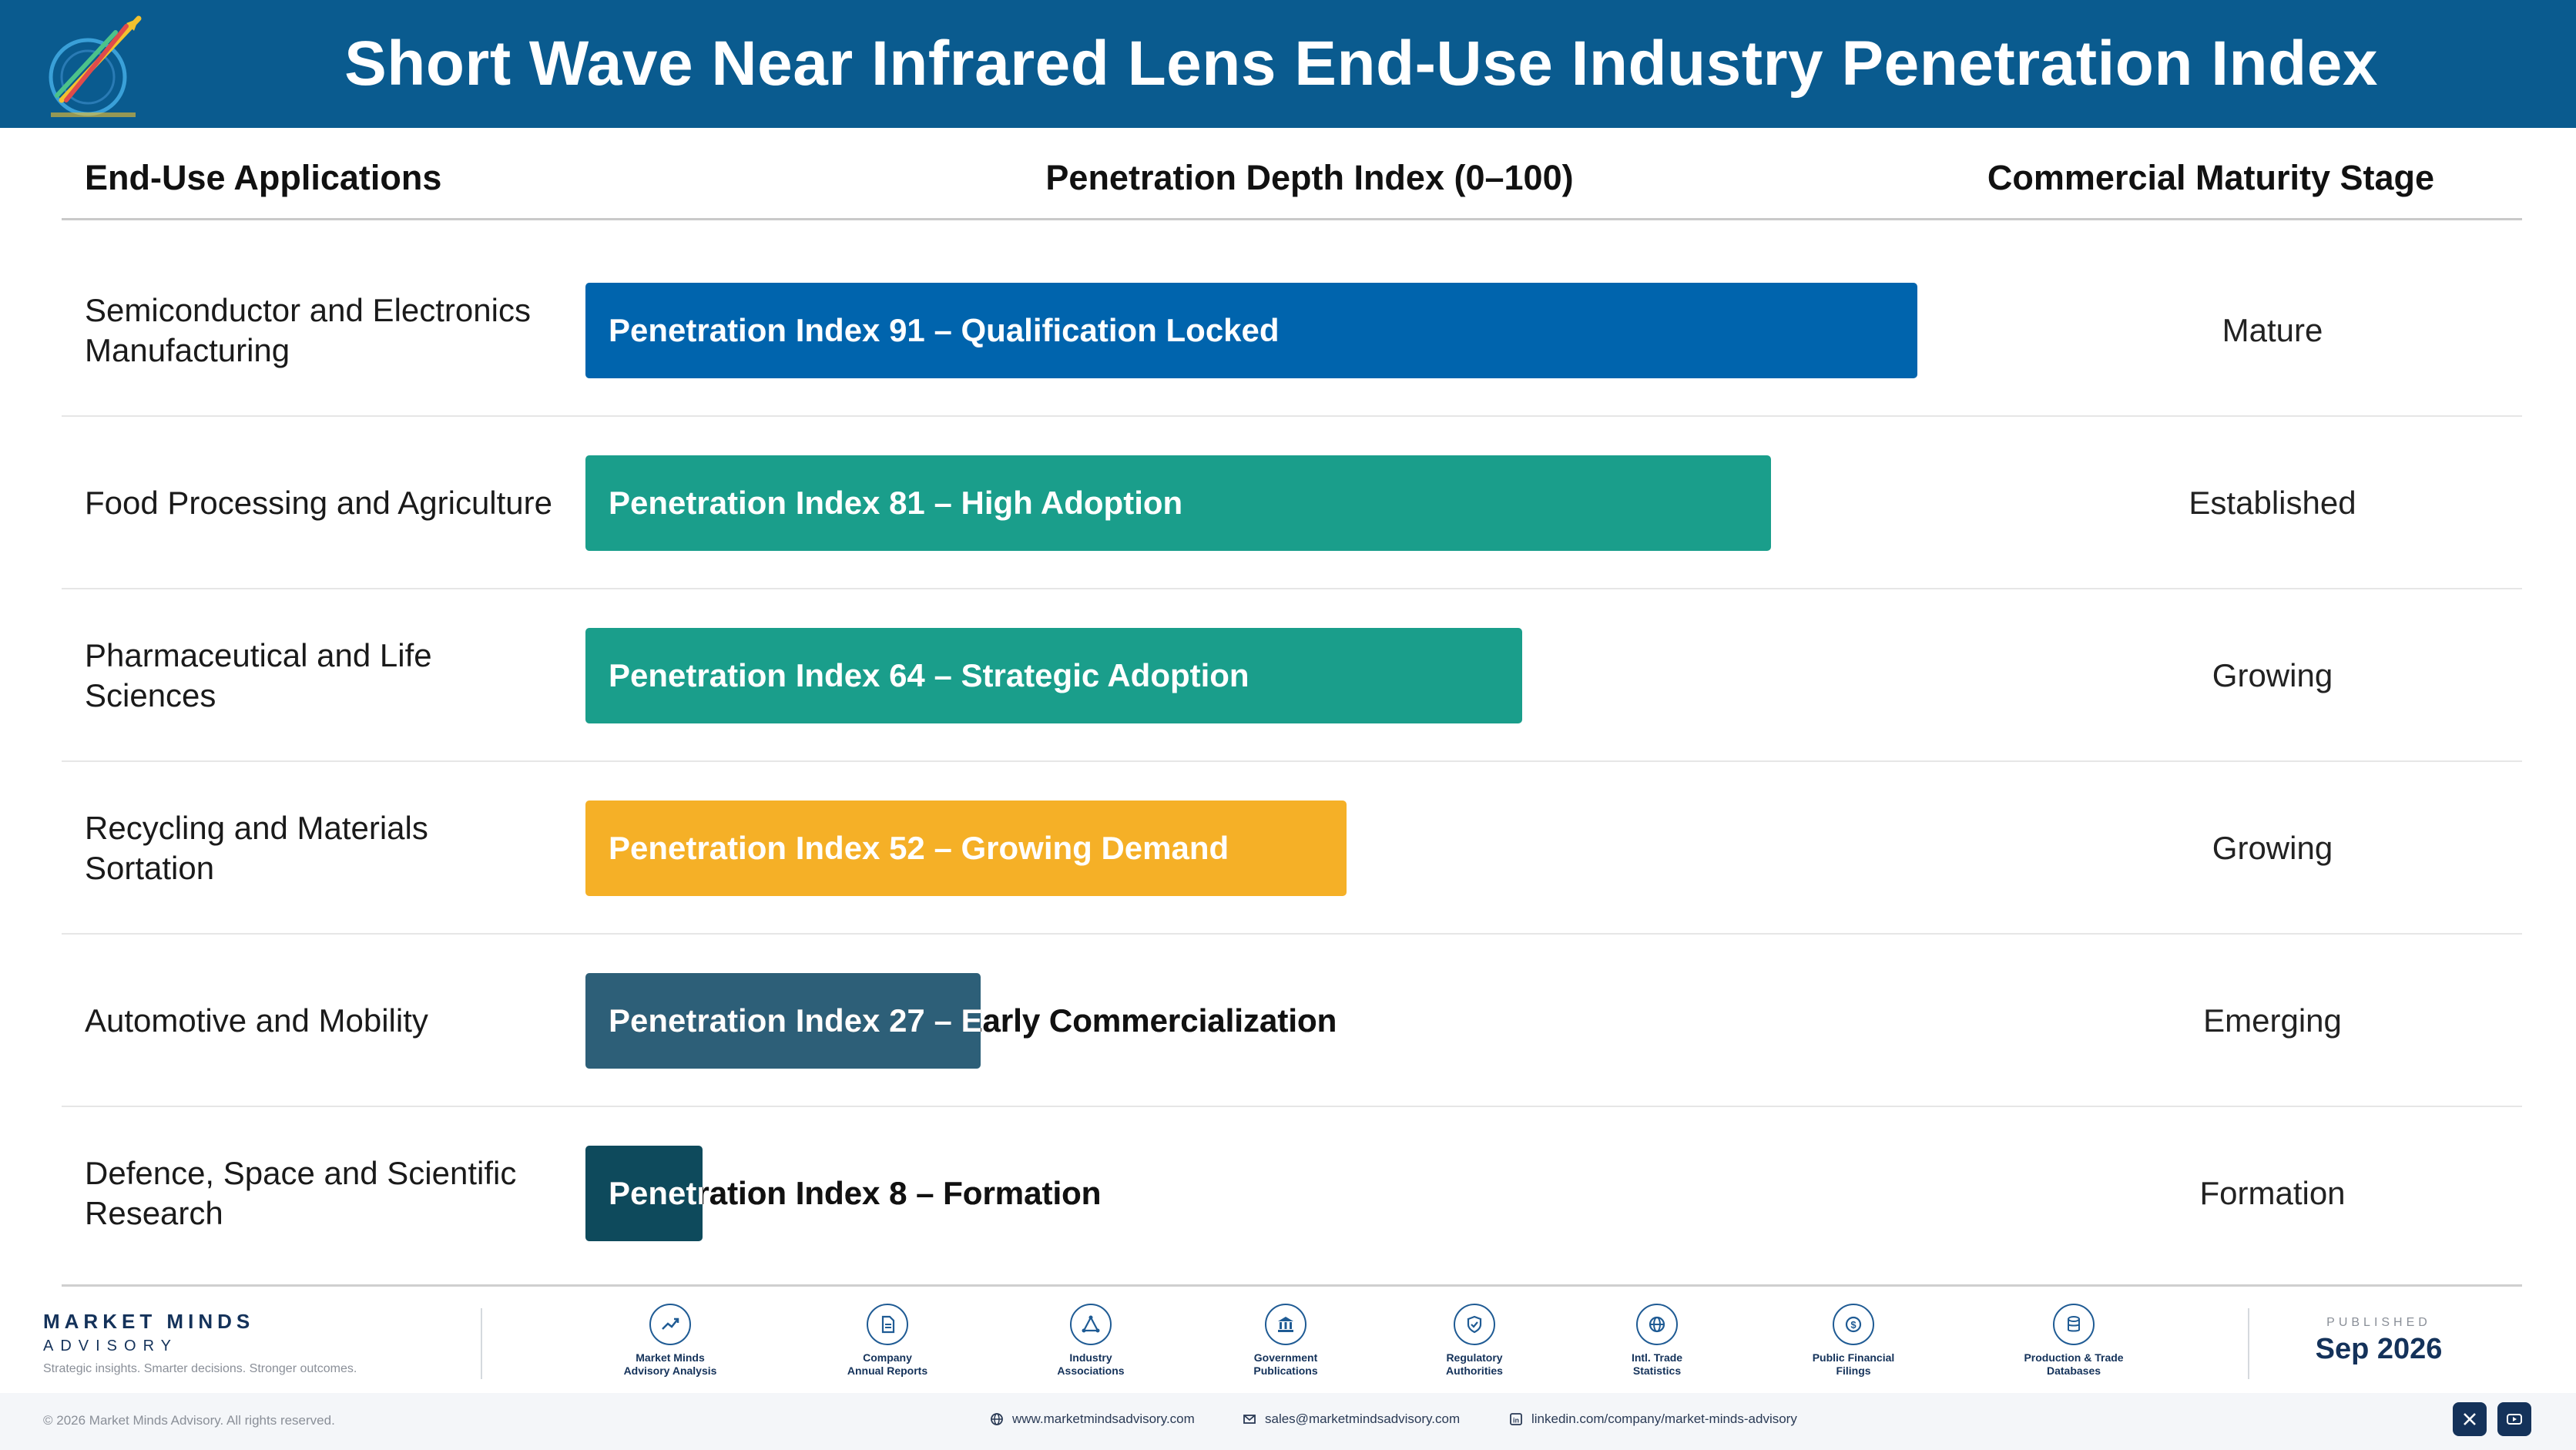  Describe the element at coordinates (2272, 1020) in the screenshot. I see `maturity-stage-label: Emerging` at that location.